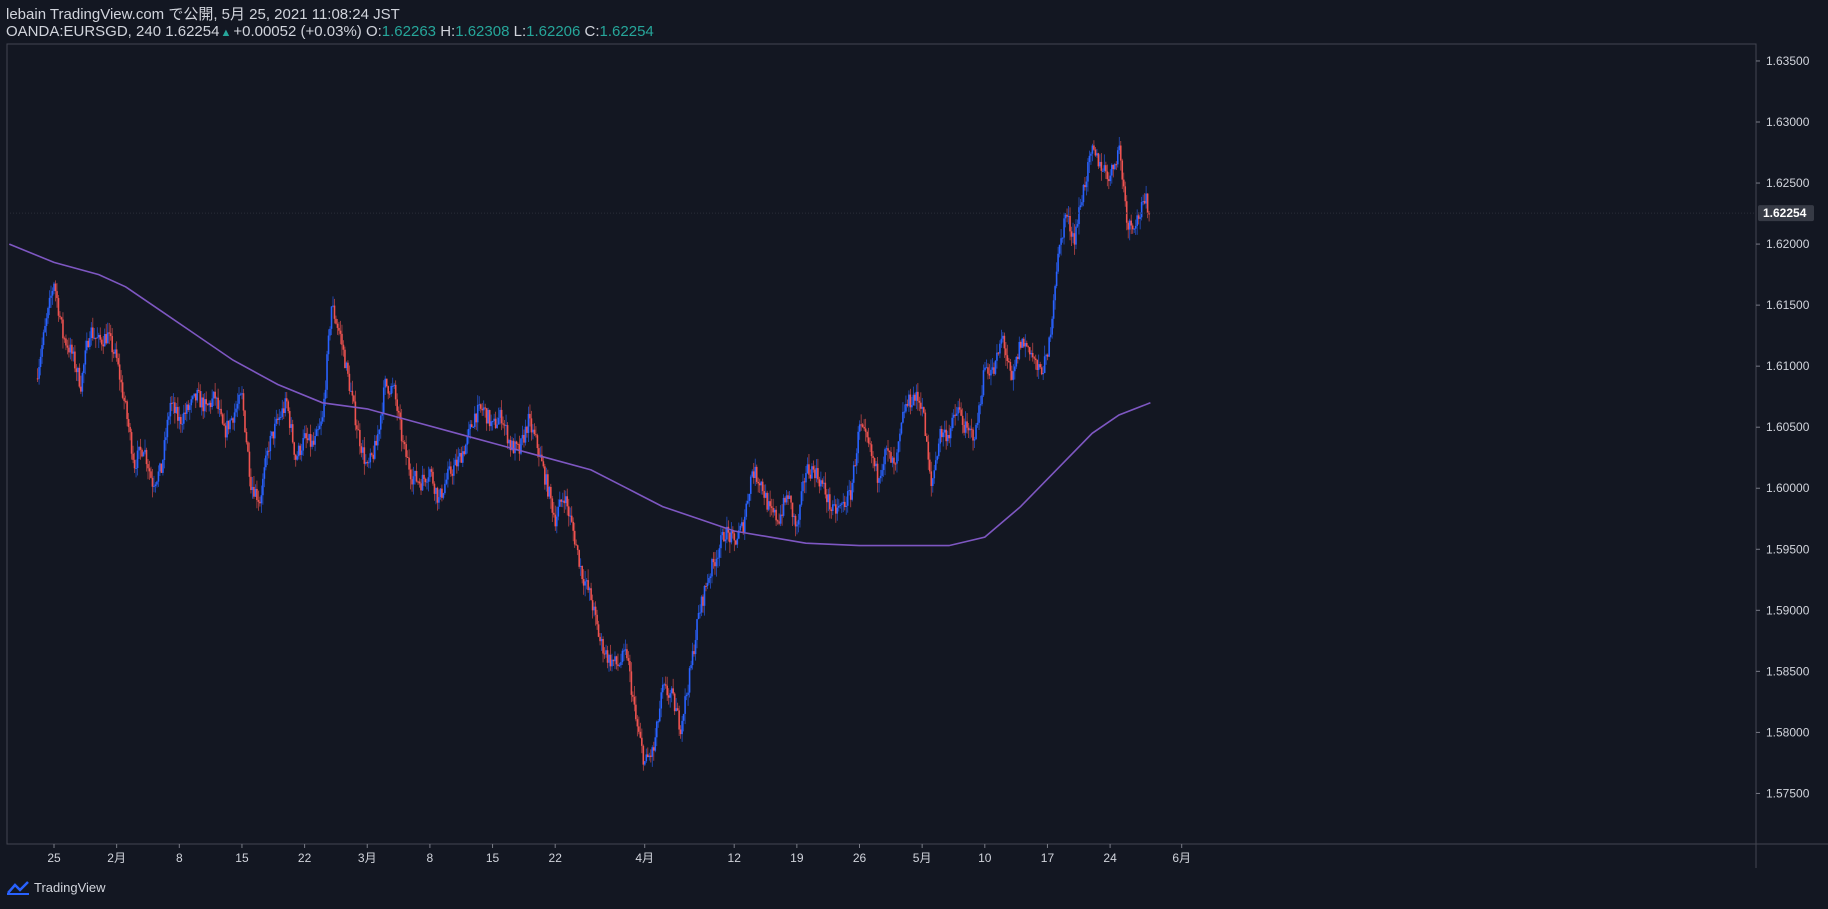 This screenshot has height=909, width=1828. What do you see at coordinates (592, 31) in the screenshot?
I see `close-label: C:` at bounding box center [592, 31].